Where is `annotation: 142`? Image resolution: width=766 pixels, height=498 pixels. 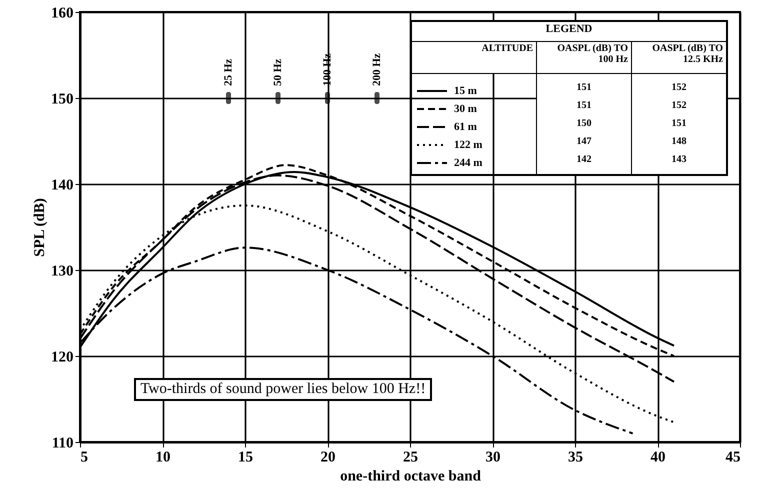
annotation: 142 is located at coordinates (584, 159).